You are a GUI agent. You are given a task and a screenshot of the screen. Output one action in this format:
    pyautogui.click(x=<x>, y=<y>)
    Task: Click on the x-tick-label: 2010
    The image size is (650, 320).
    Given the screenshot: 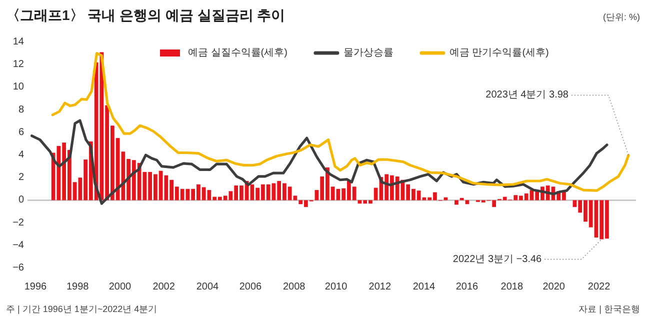 What is the action you would take?
    pyautogui.click(x=336, y=287)
    